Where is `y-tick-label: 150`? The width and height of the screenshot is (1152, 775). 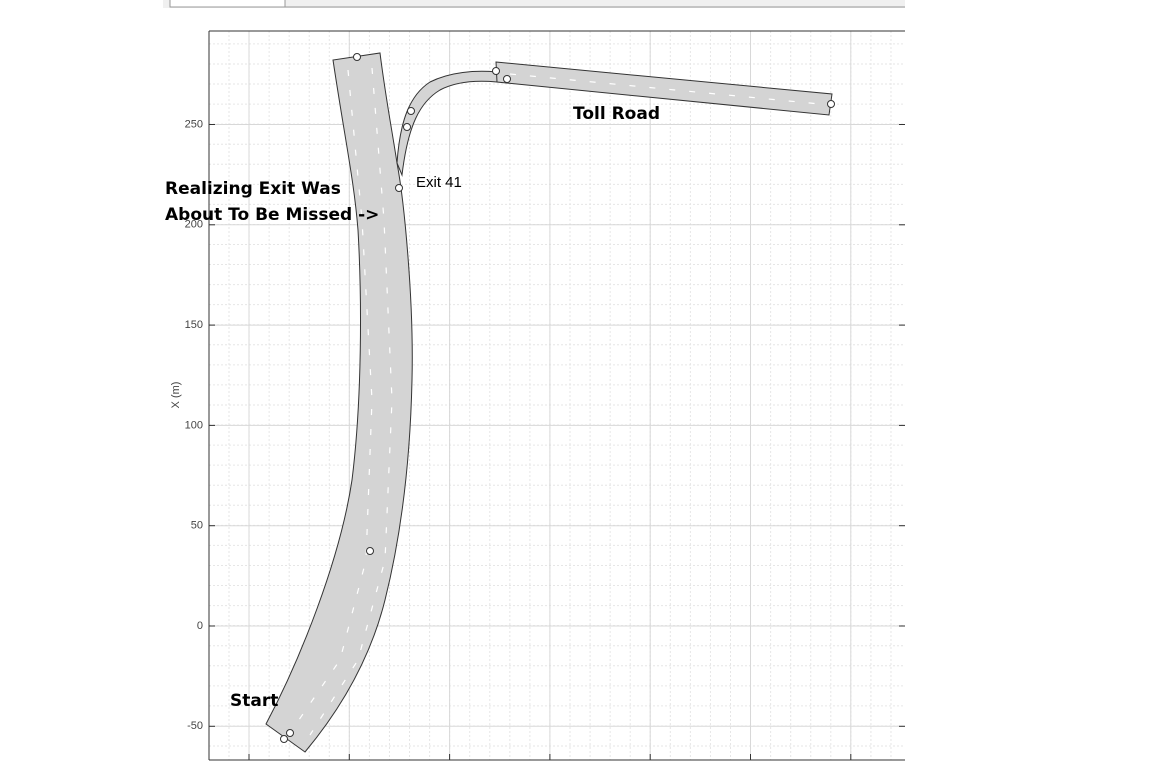 y-tick-label: 150 is located at coordinates (194, 325).